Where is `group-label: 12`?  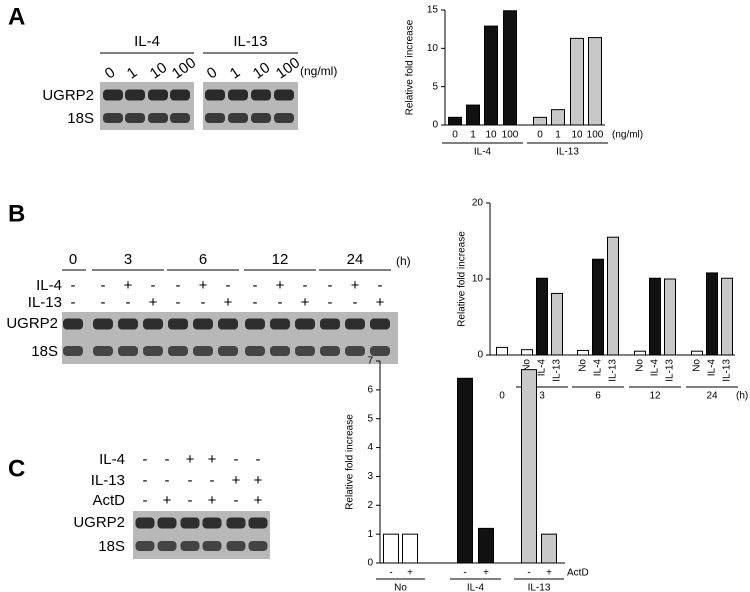 group-label: 12 is located at coordinates (655, 396).